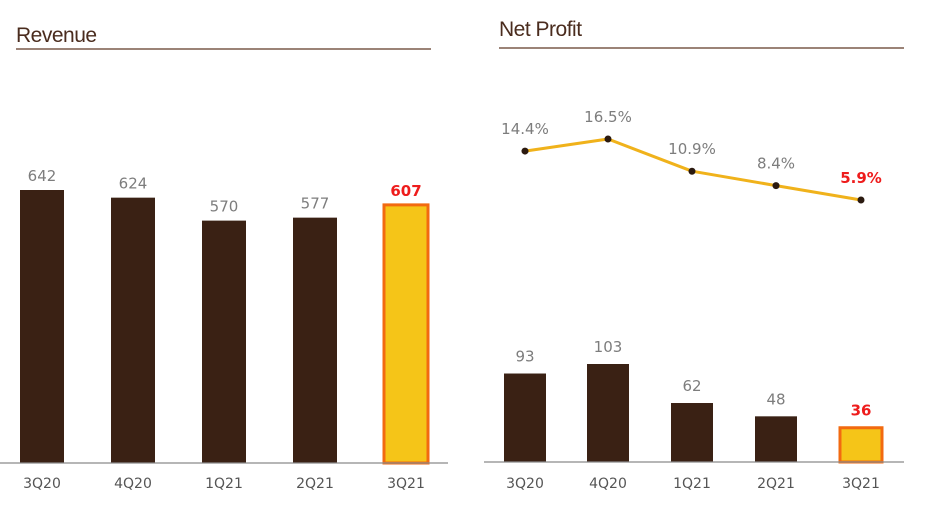  Describe the element at coordinates (540, 29) in the screenshot. I see `net-profit-title: Net Profit` at that location.